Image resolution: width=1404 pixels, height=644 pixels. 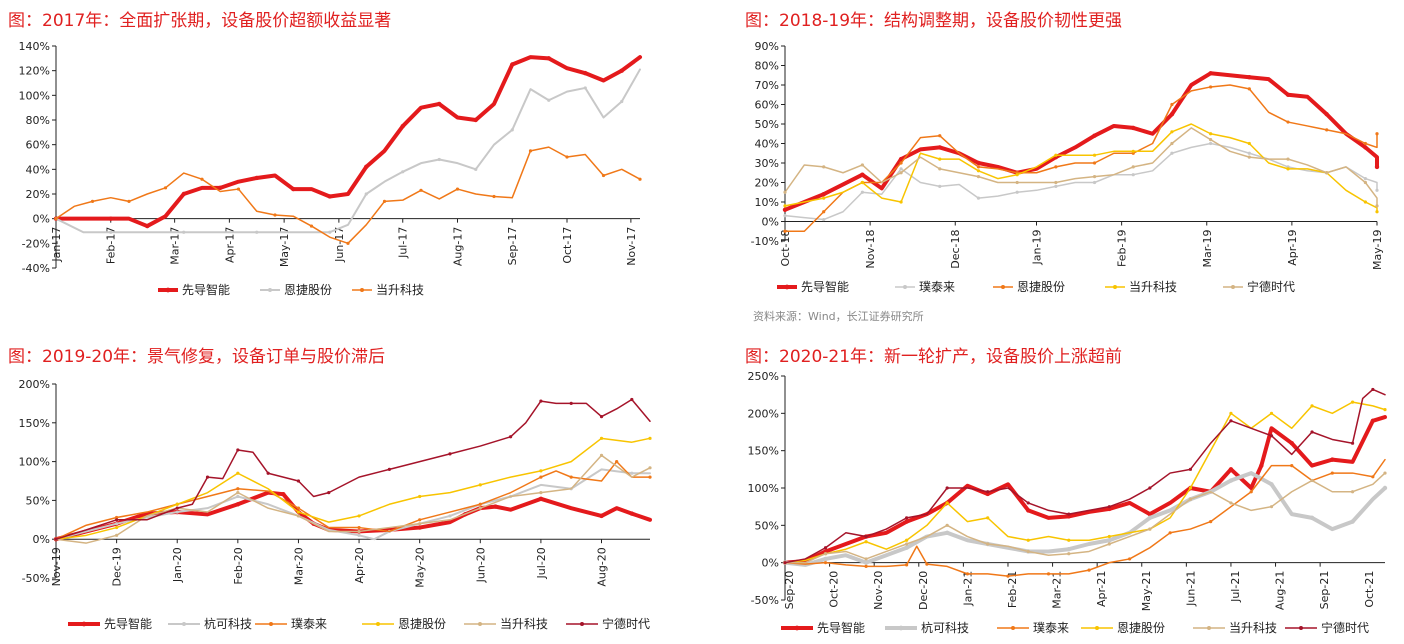 I want to click on legend-item: 先导智能, so click(x=194, y=289).